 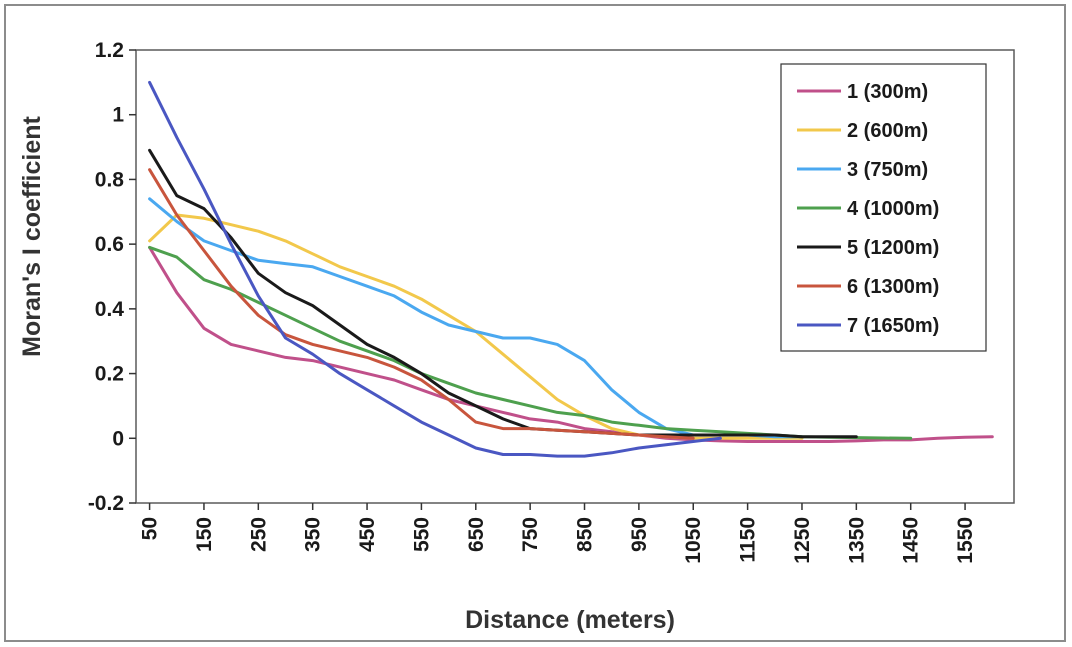 What do you see at coordinates (693, 540) in the screenshot?
I see `x-tick-label: 1050` at bounding box center [693, 540].